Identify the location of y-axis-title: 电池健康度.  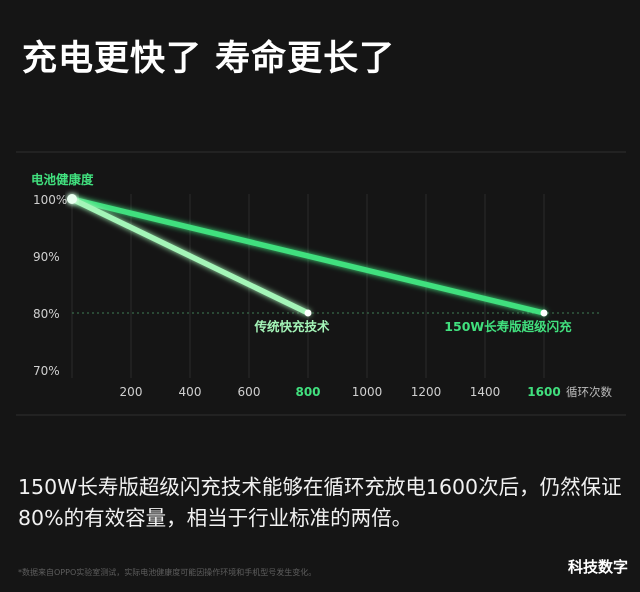
(62, 179).